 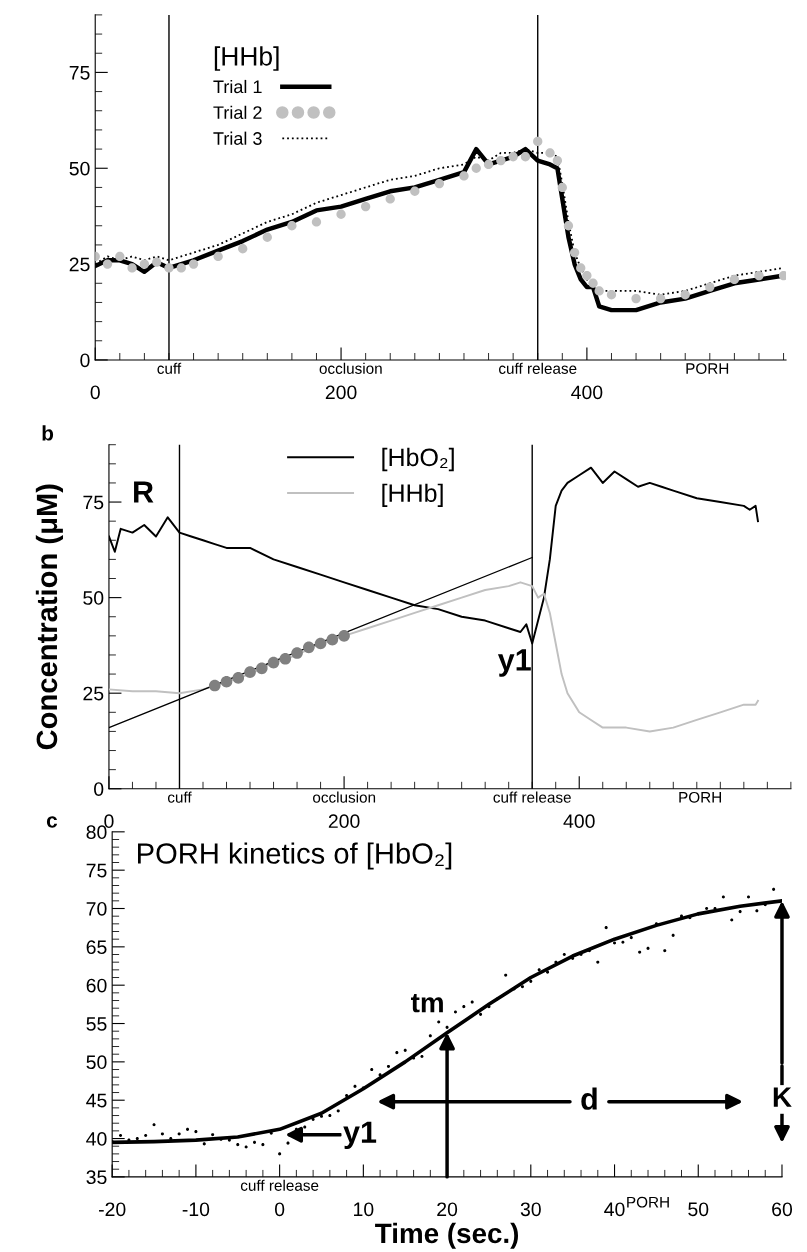 I want to click on x-tick-label: 60, so click(x=782, y=1209).